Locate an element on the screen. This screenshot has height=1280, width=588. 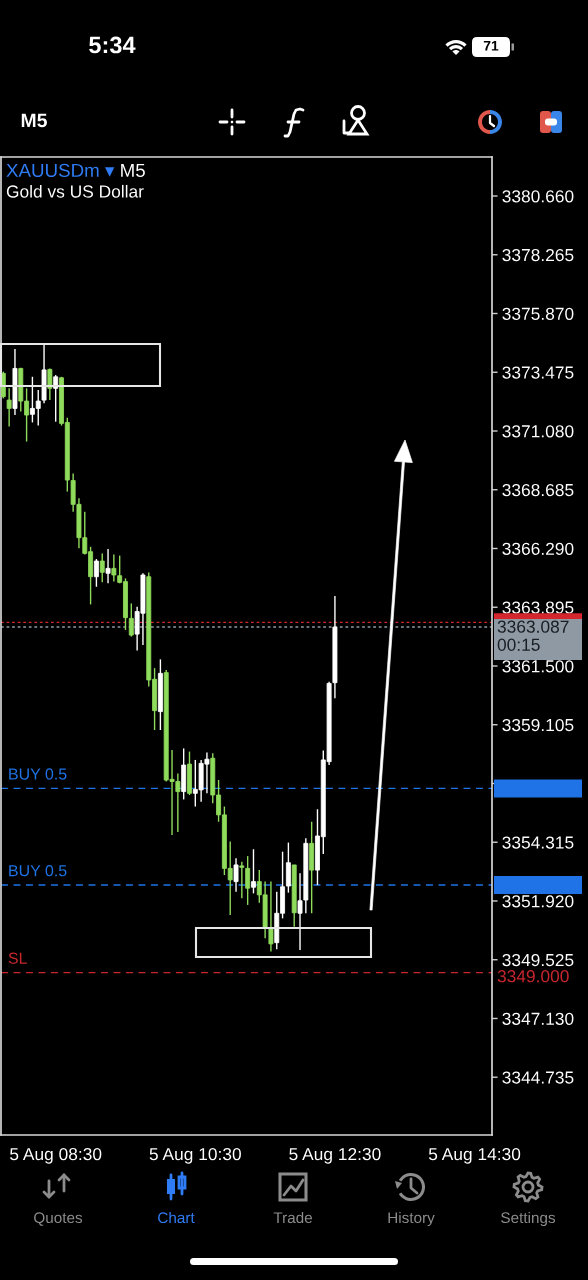
x-tick-label: 5 Aug 10:30 is located at coordinates (195, 1155).